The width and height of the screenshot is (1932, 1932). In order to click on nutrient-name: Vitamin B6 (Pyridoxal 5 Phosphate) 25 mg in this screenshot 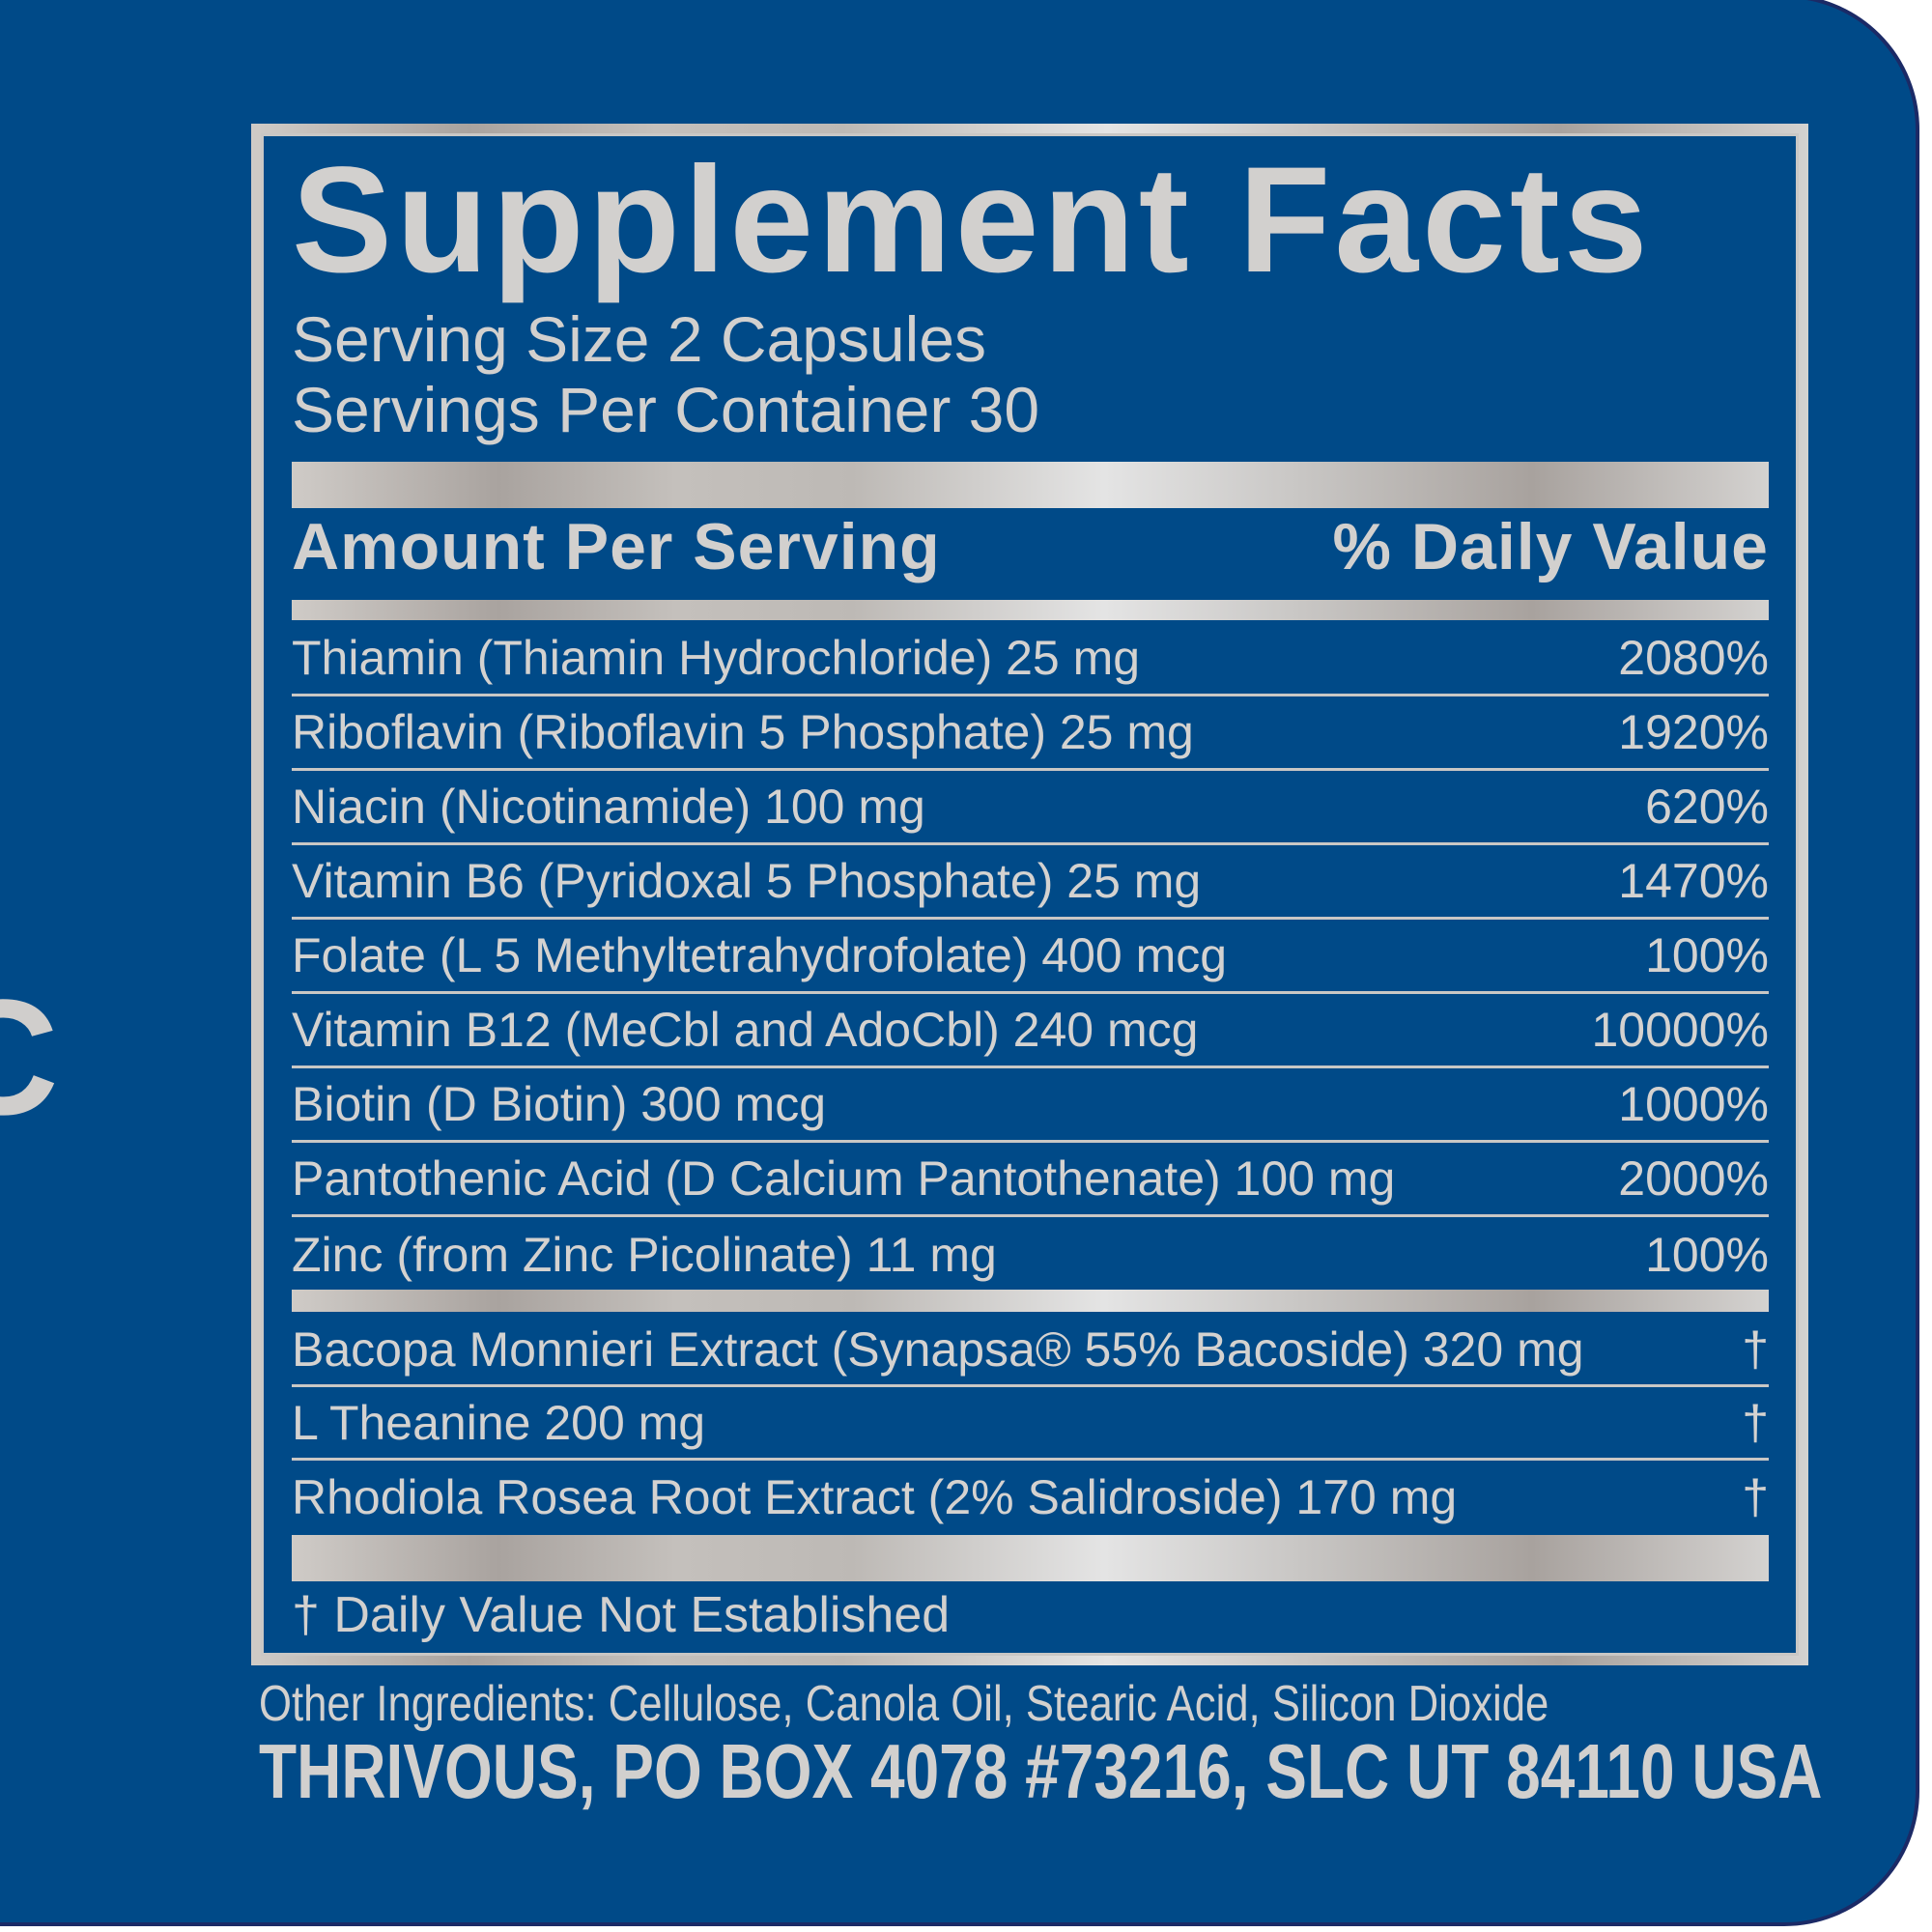, I will do `click(747, 881)`.